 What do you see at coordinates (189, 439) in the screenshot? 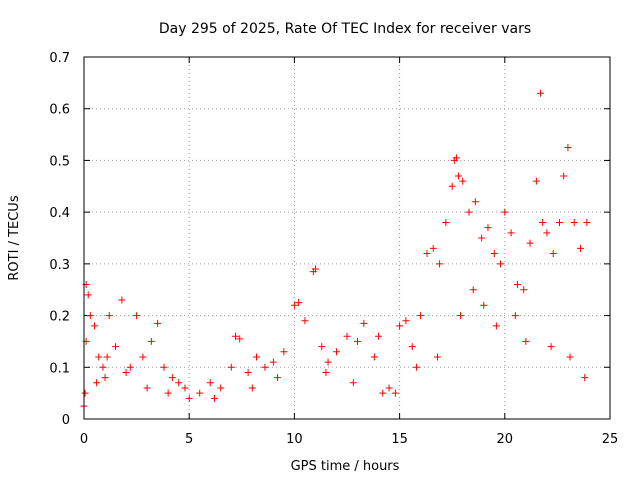
I see `x-tick-label: 5` at bounding box center [189, 439].